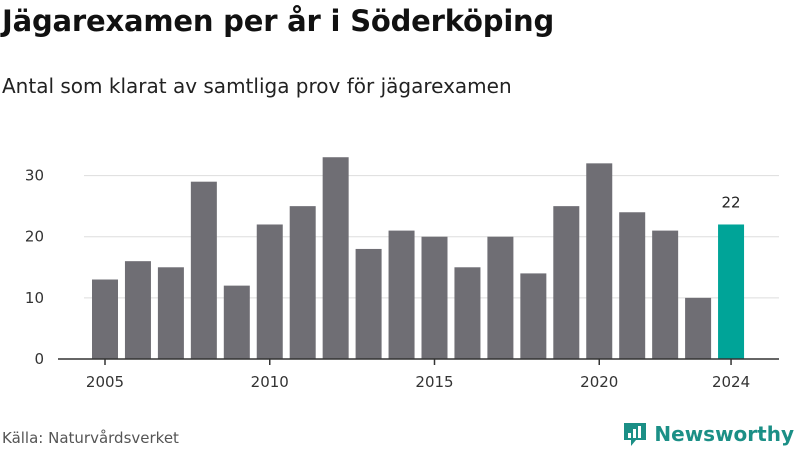  What do you see at coordinates (599, 382) in the screenshot?
I see `x-tick-label: 2020` at bounding box center [599, 382].